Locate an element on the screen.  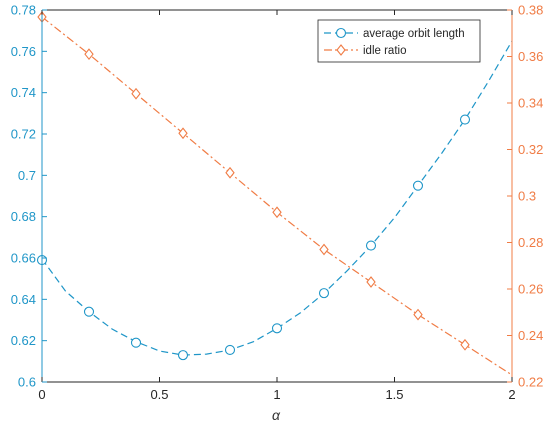
left-y-tick-label: 0.76 is located at coordinates (23, 51).